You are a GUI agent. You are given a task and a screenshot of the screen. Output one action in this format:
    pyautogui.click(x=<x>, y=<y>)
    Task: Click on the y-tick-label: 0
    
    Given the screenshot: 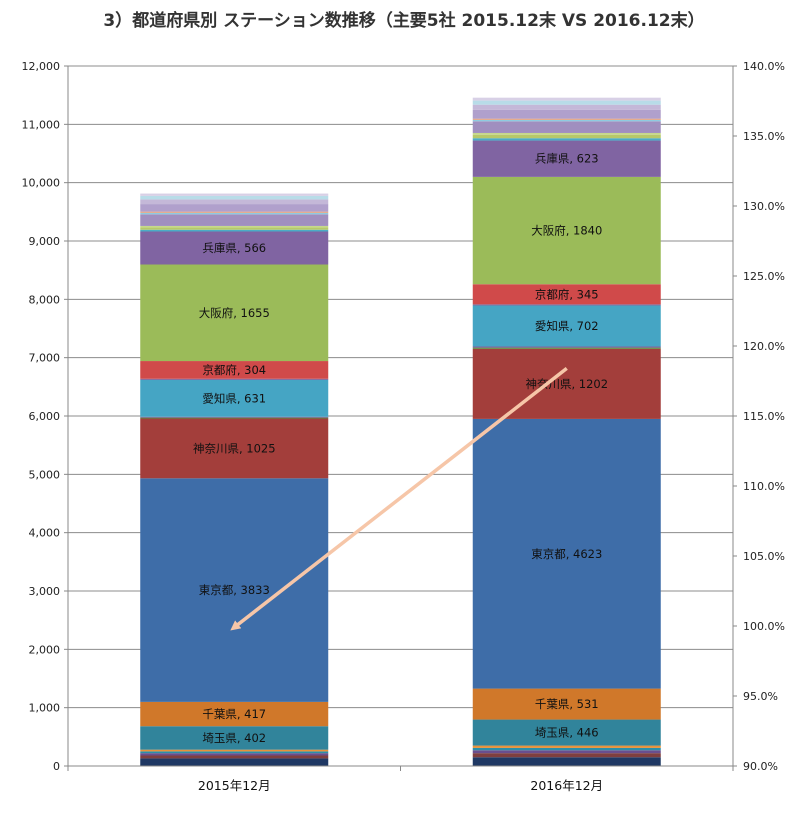 What is the action you would take?
    pyautogui.click(x=56, y=766)
    